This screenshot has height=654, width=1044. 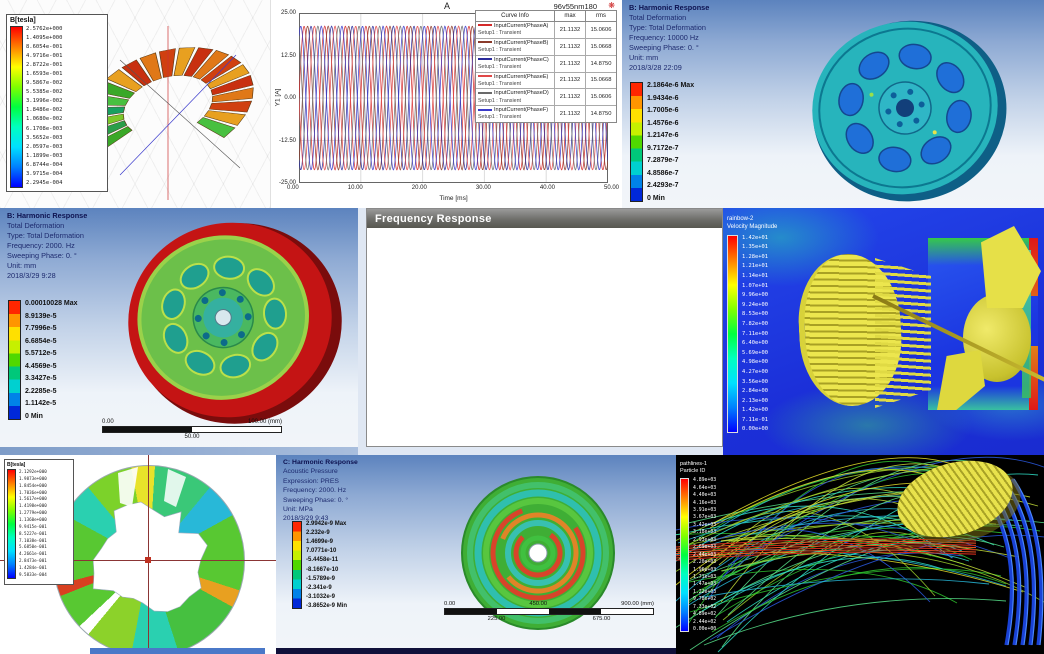 What do you see at coordinates (41, 329) in the screenshot?
I see `legend-value: 7.7996e-5` at bounding box center [41, 329].